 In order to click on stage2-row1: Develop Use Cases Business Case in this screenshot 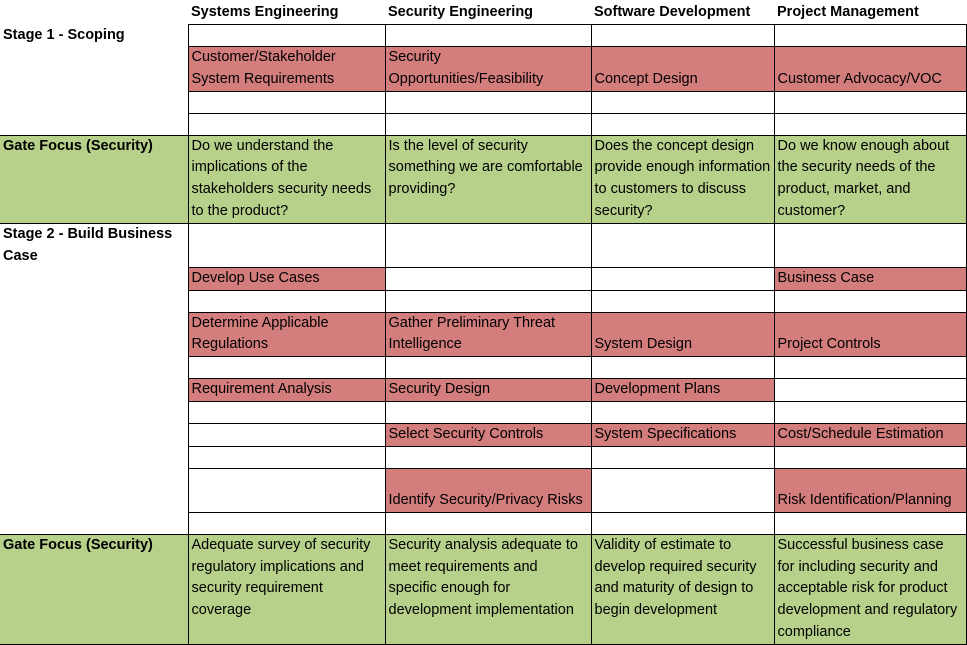, I will do `click(483, 278)`.